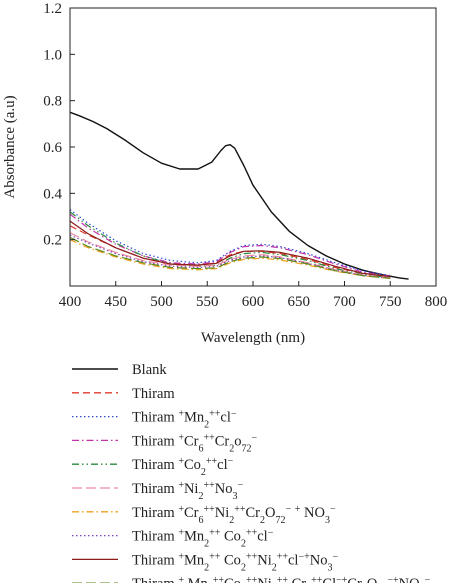 This screenshot has height=583, width=474. Describe the element at coordinates (344, 302) in the screenshot. I see `x-tick-label: 700` at that location.